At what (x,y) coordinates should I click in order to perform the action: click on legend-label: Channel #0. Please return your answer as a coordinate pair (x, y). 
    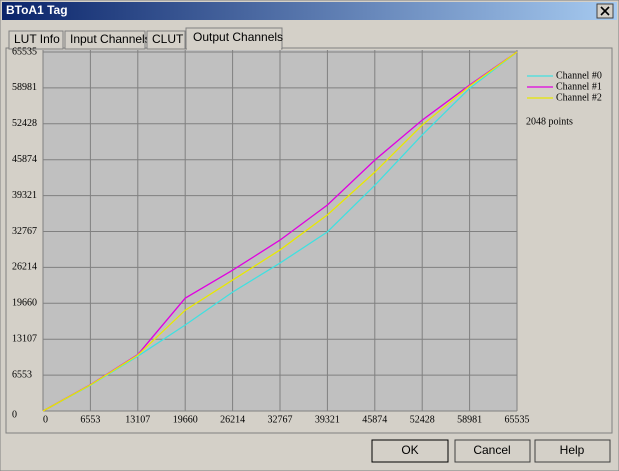
    Looking at the image, I should click on (579, 75).